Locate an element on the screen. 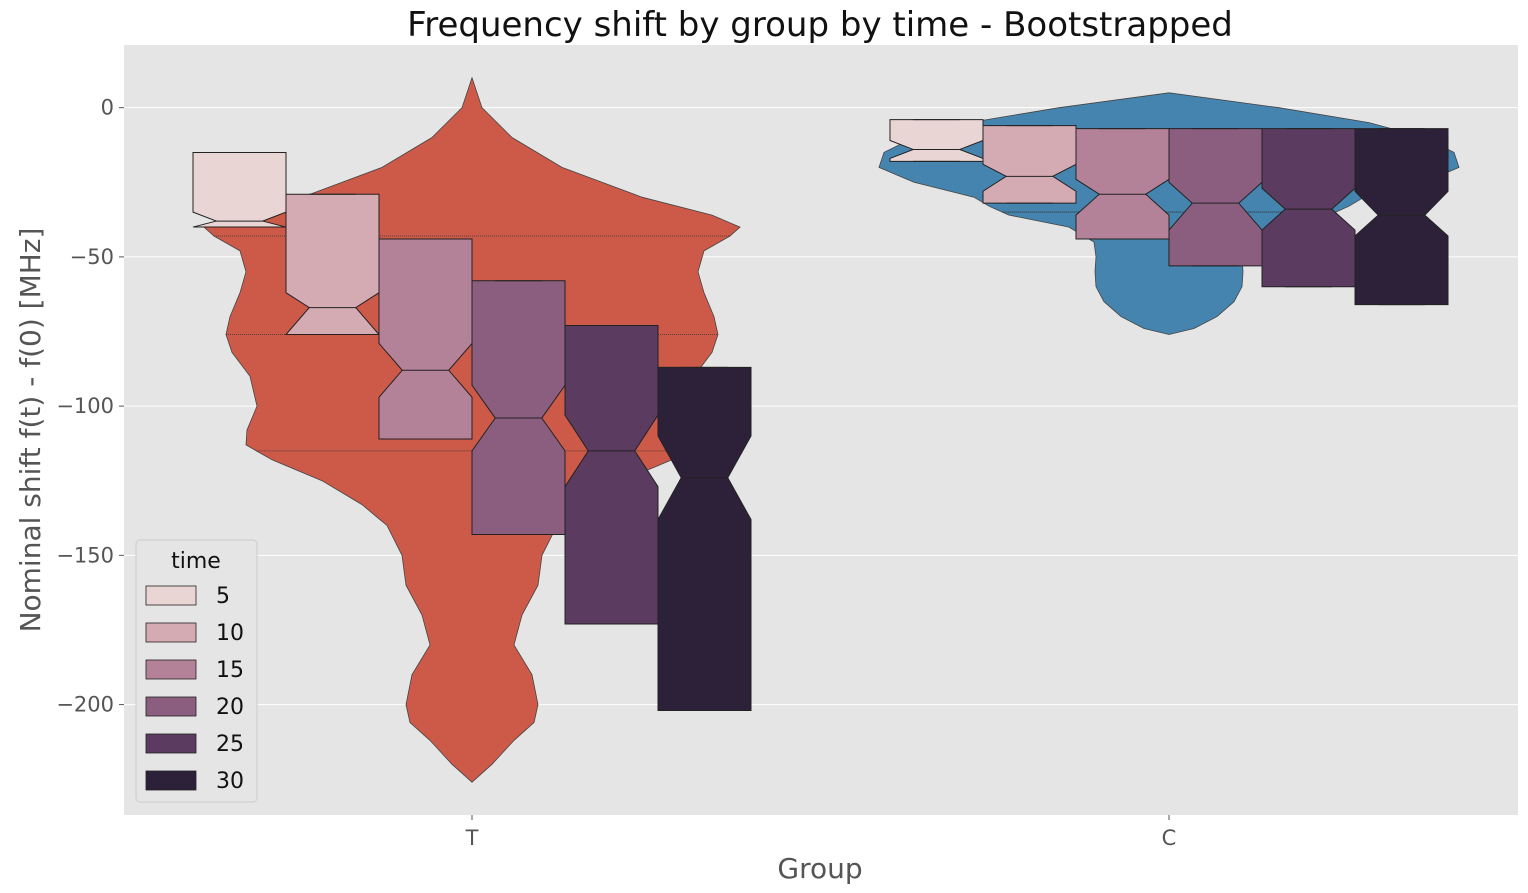 The width and height of the screenshot is (1528, 893). y-tick-label: −150 is located at coordinates (85, 555).